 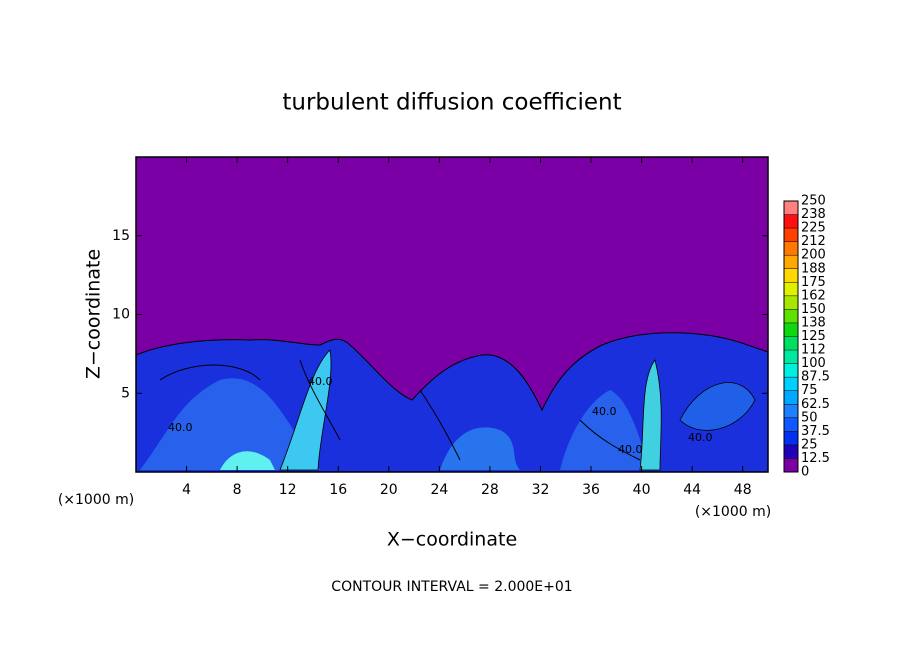 I want to click on x-tick-label: 8, so click(x=237, y=490).